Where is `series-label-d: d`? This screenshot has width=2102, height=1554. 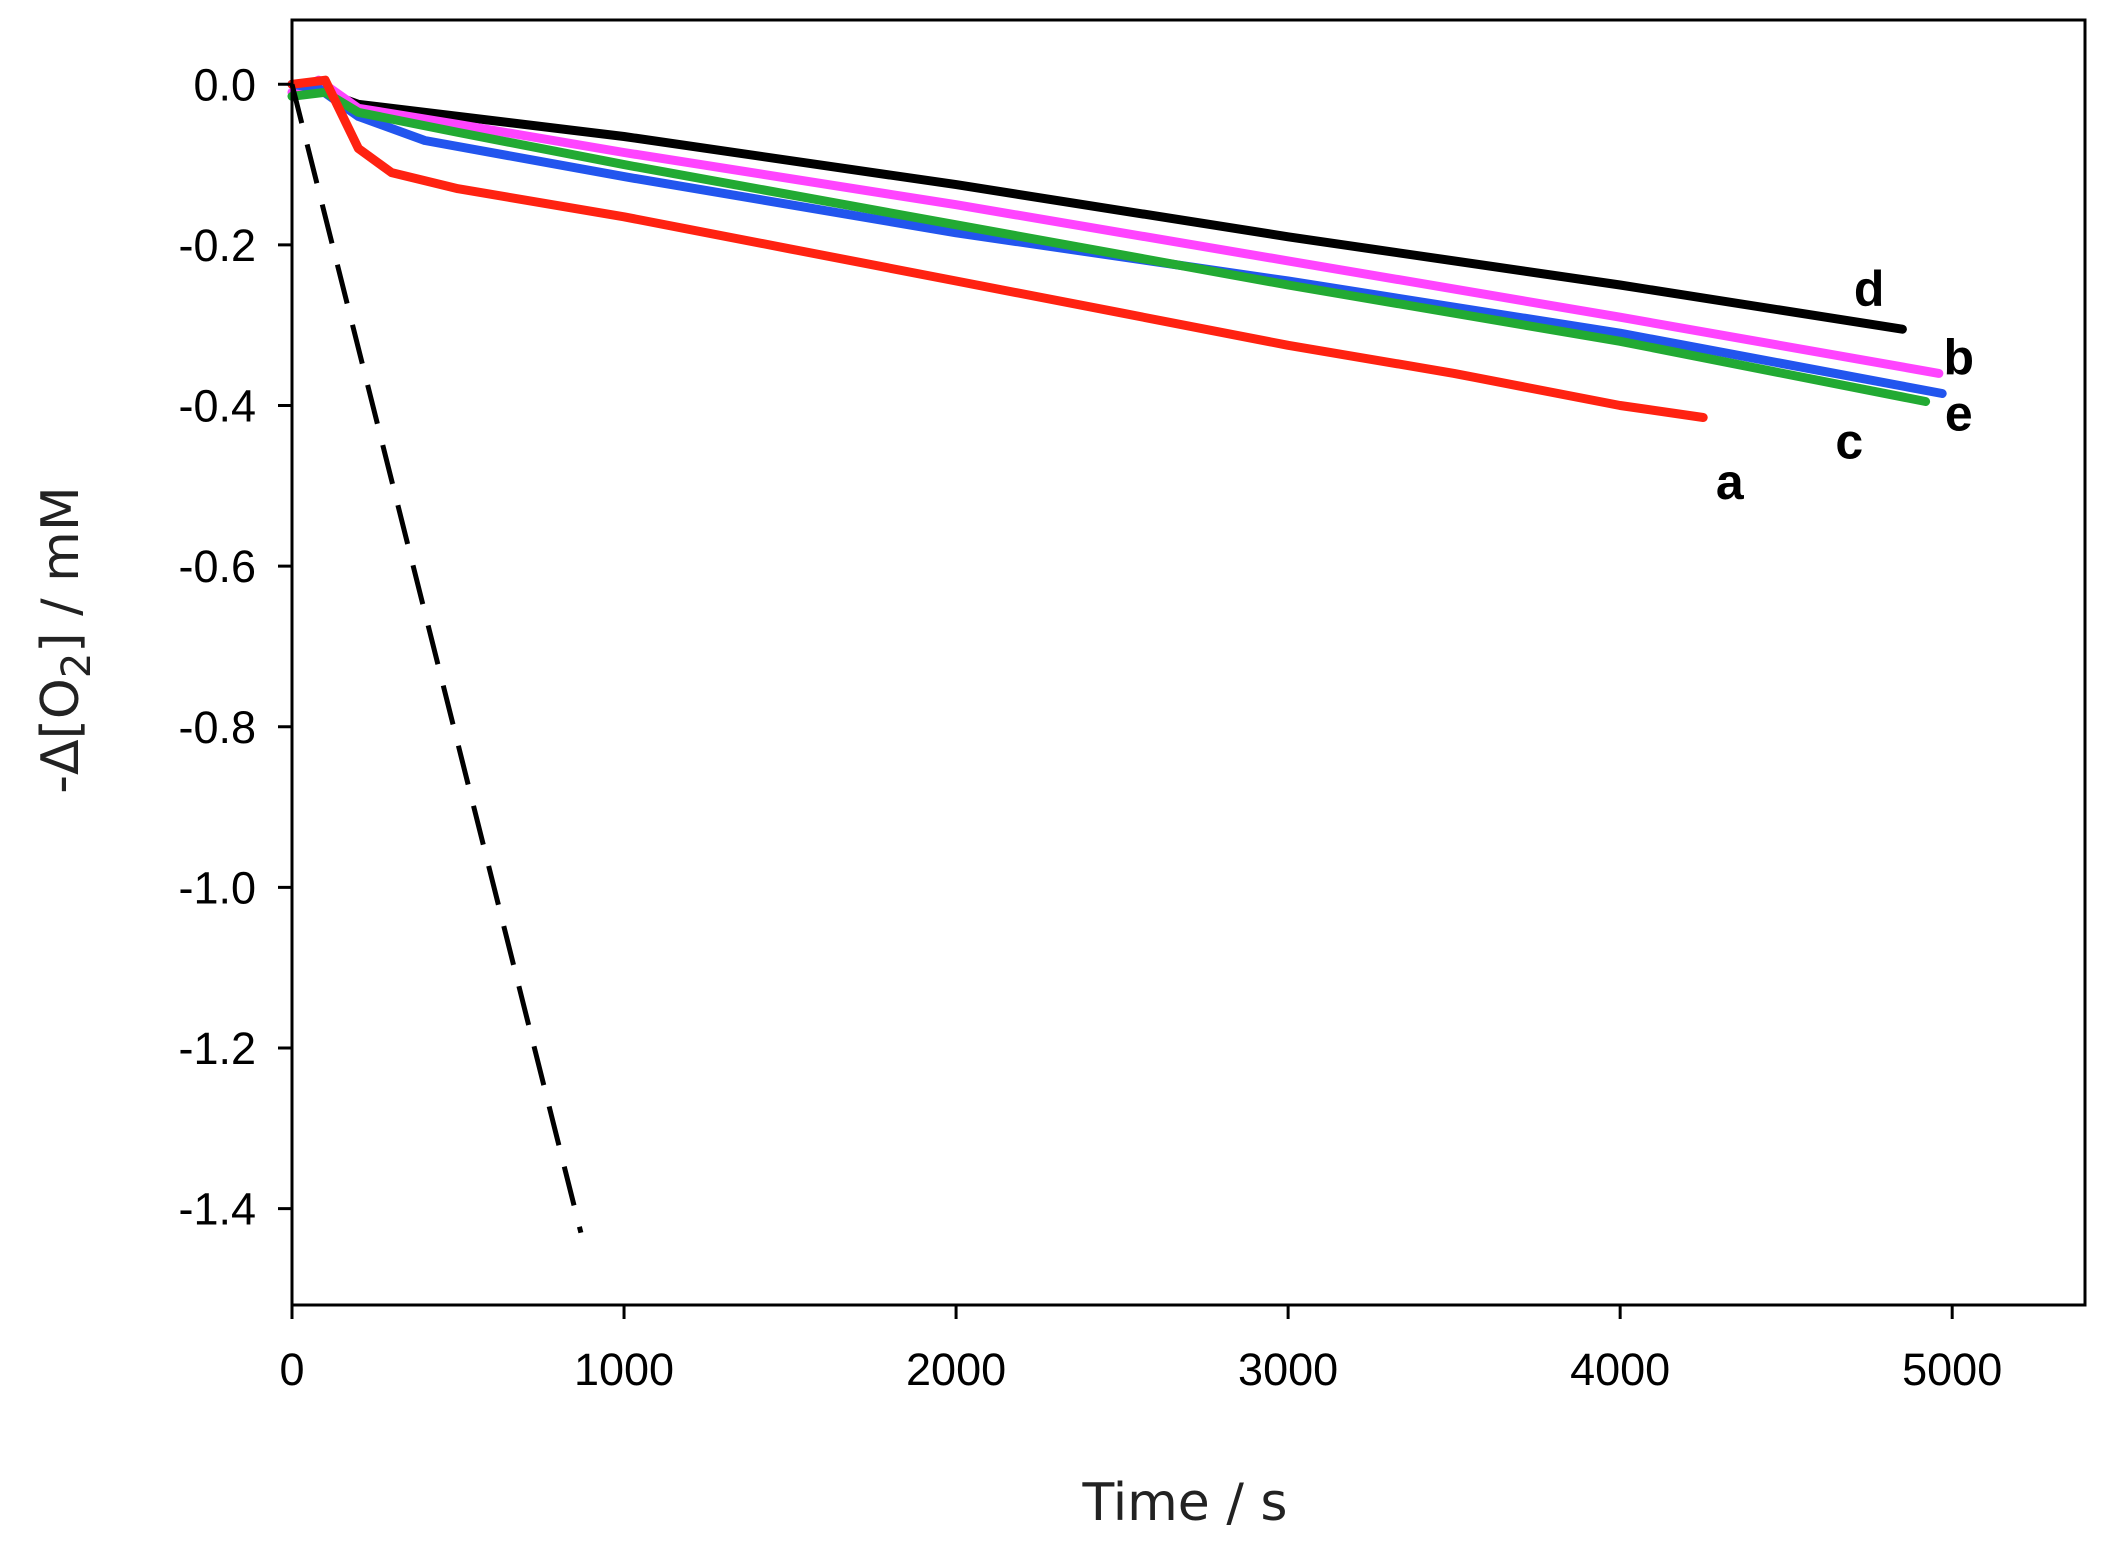
series-label-d: d is located at coordinates (1869, 289).